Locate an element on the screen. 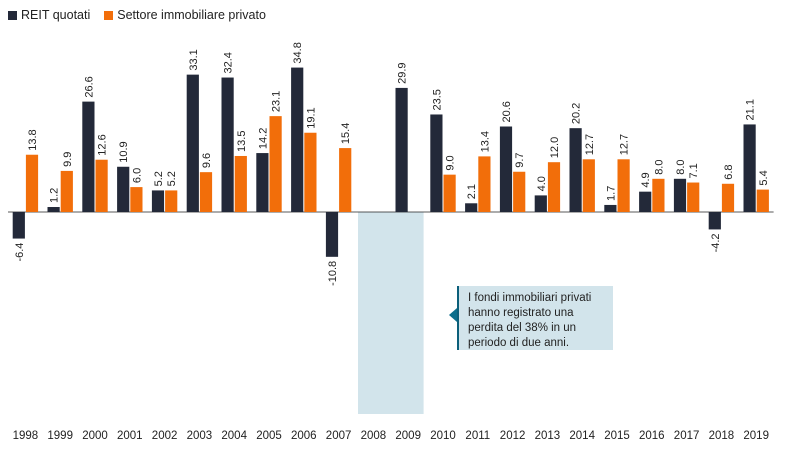  value-label-private-2007: 15.4 is located at coordinates (346, 133).